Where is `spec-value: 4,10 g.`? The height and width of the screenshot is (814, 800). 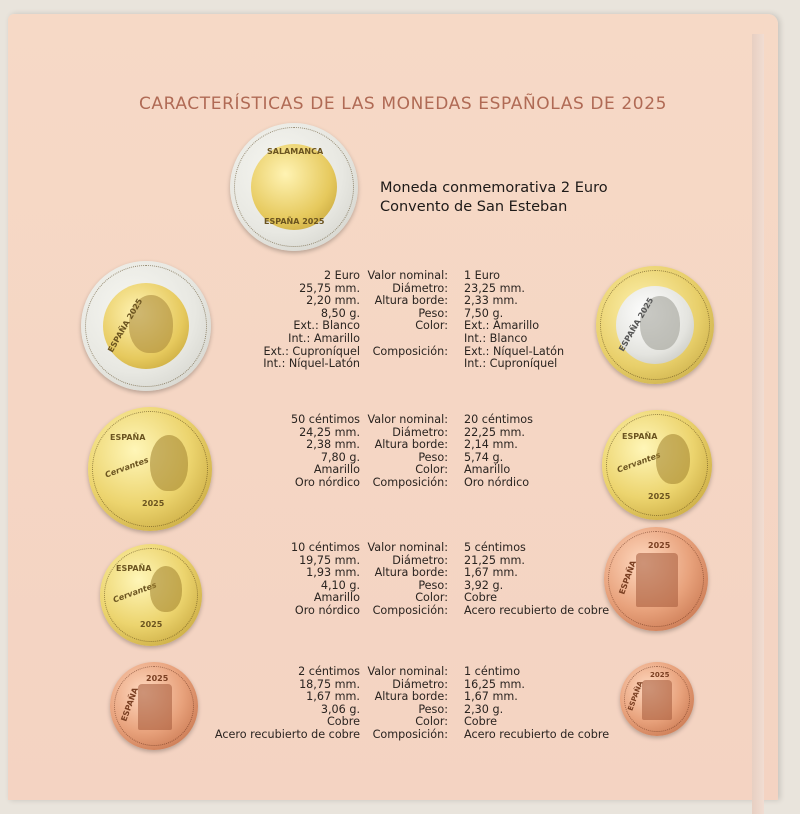 spec-value: 4,10 g. is located at coordinates (340, 585).